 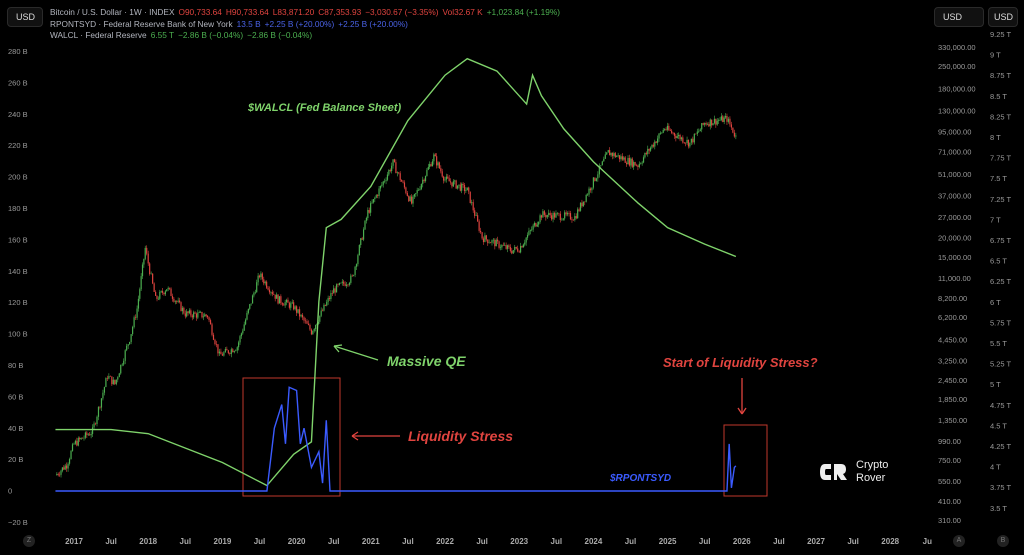 I want to click on currency-select-btc: USD, so click(x=959, y=17).